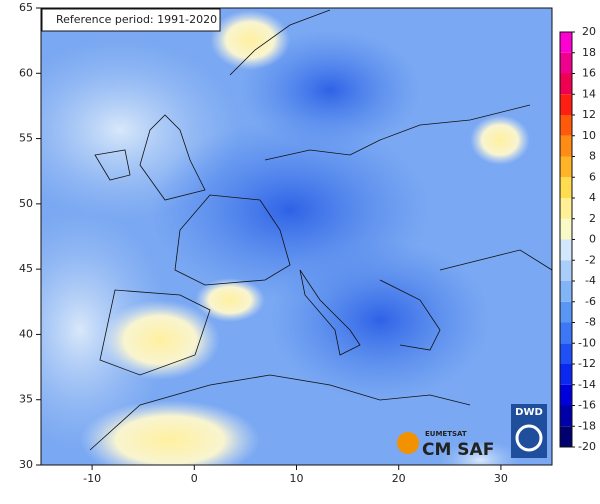 The height and width of the screenshot is (504, 600). I want to click on colorbar-tick-label: 14, so click(589, 93).